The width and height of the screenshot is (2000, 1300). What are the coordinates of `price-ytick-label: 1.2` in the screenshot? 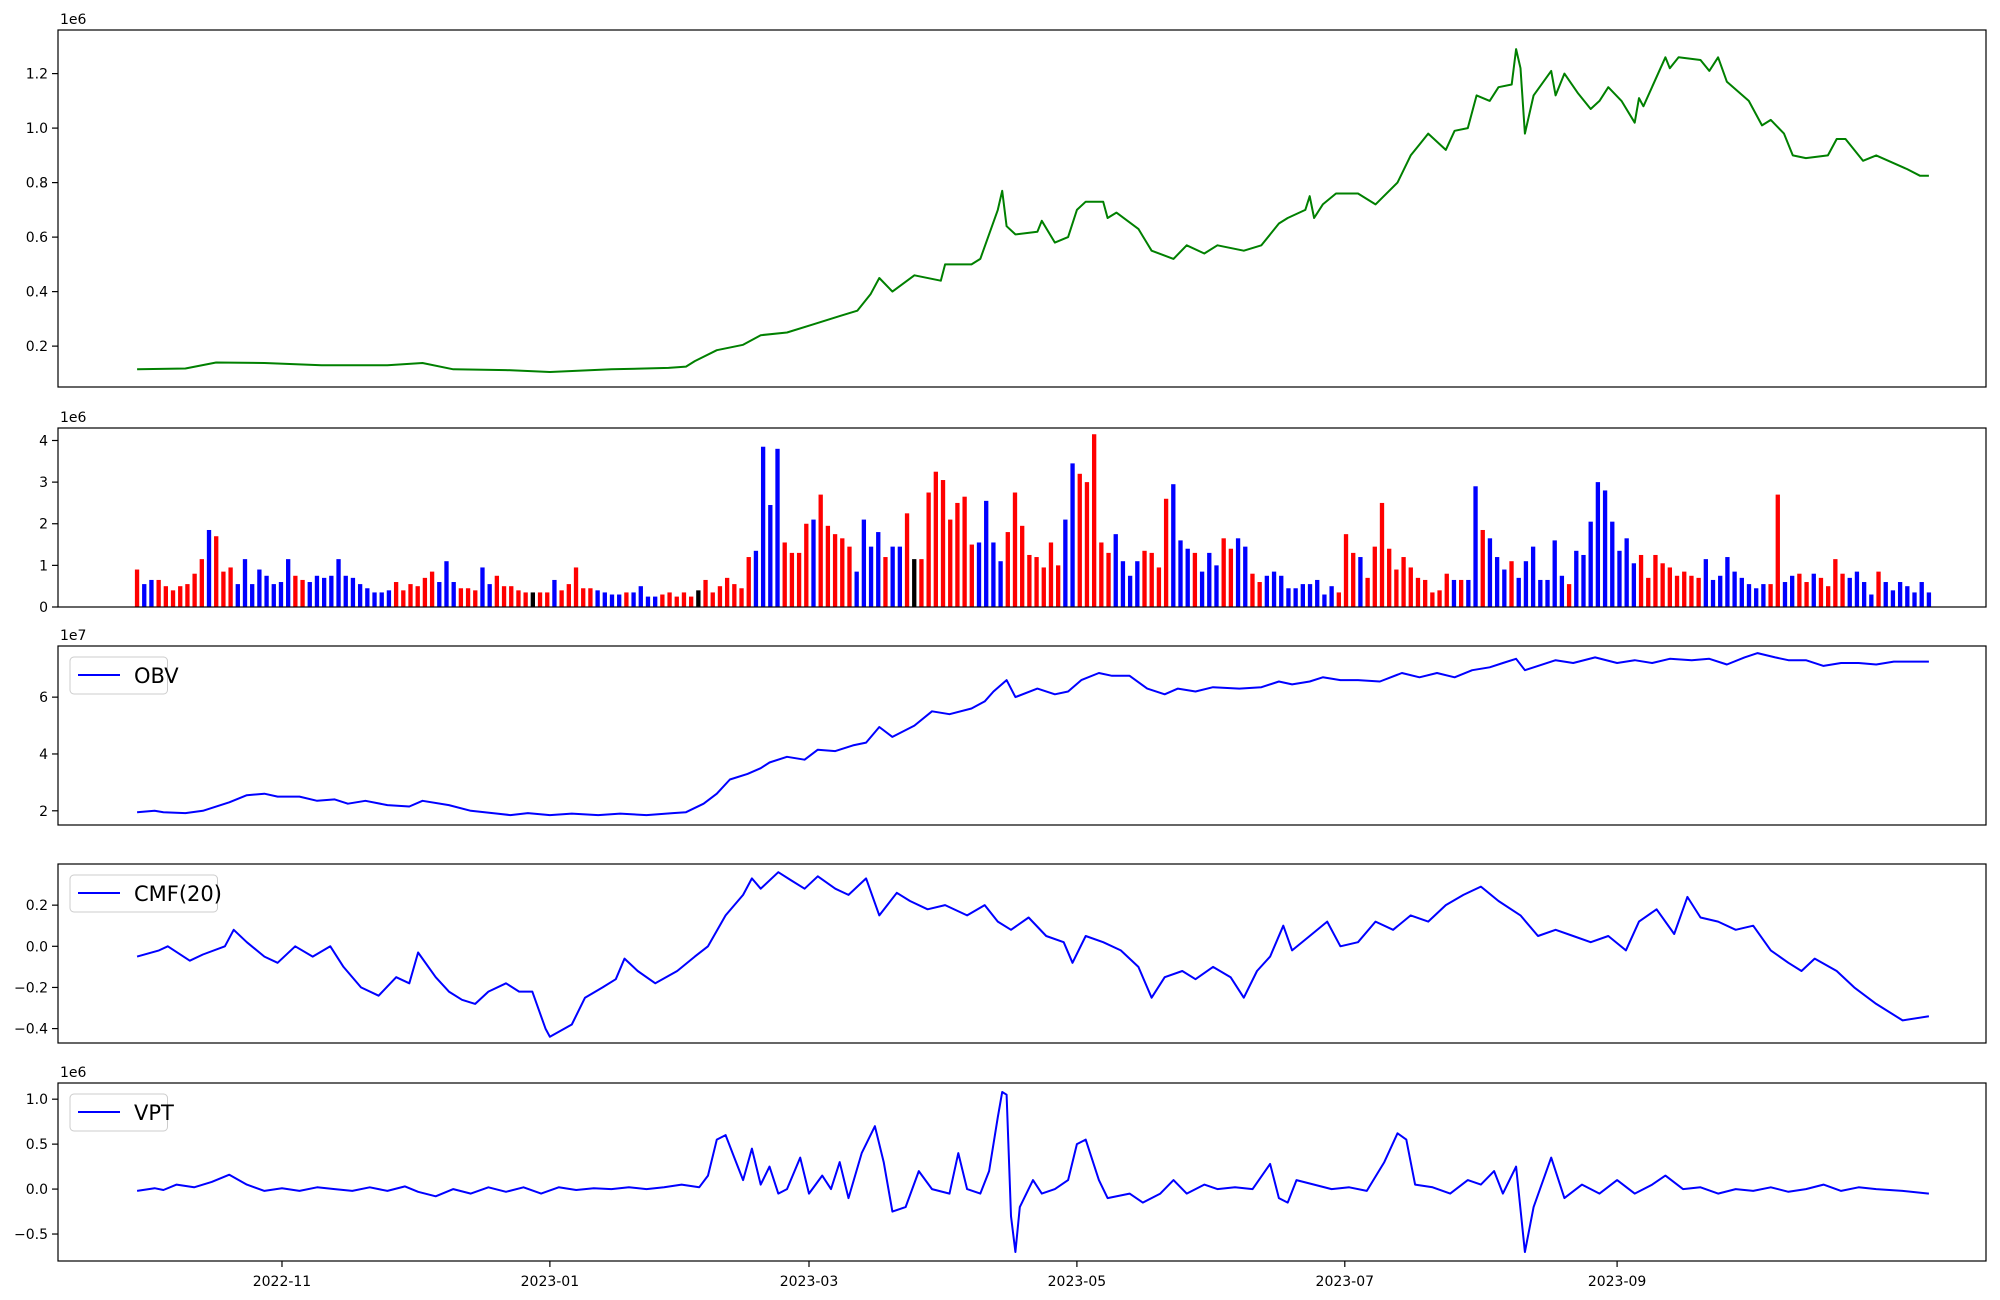 It's located at (37, 75).